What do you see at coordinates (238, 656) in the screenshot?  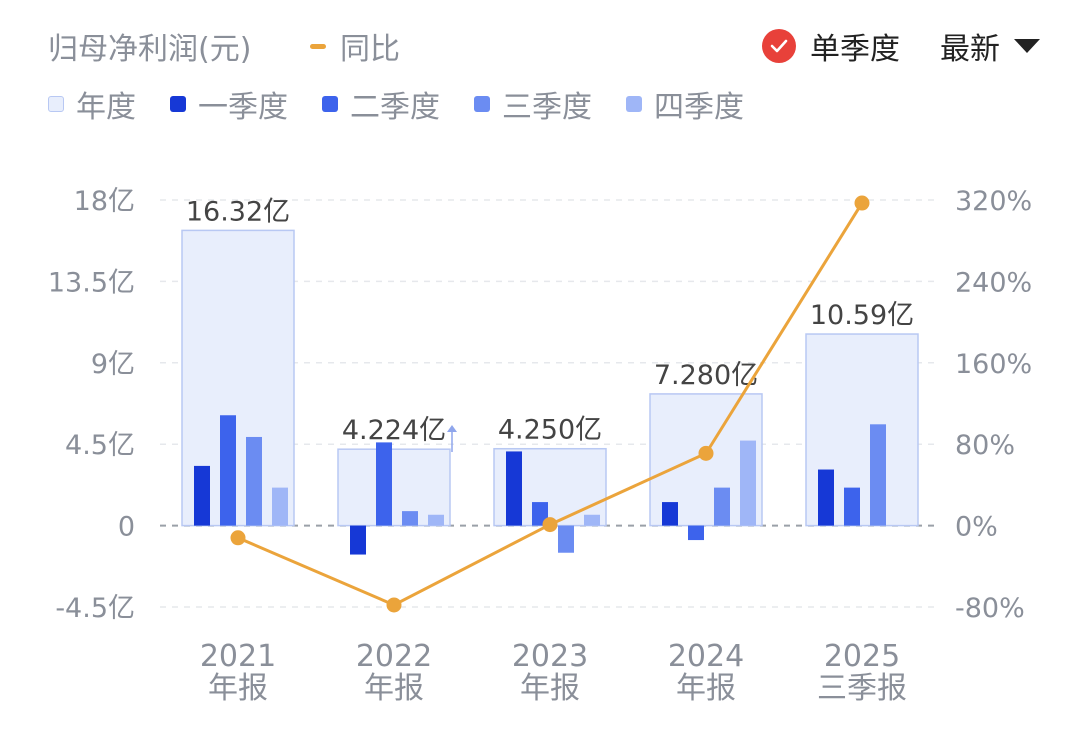 I see `x-tick-label: 2021` at bounding box center [238, 656].